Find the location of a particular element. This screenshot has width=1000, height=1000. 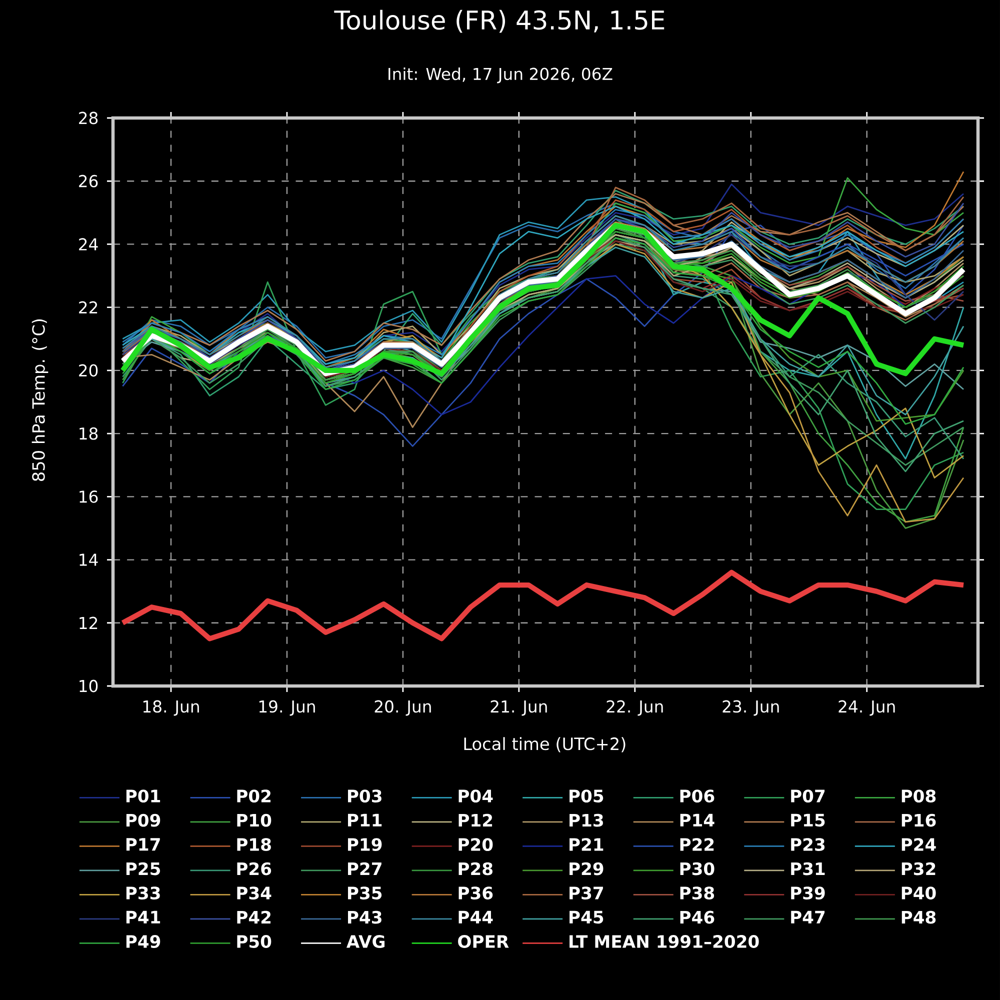

legend-label: P48 is located at coordinates (919, 917).